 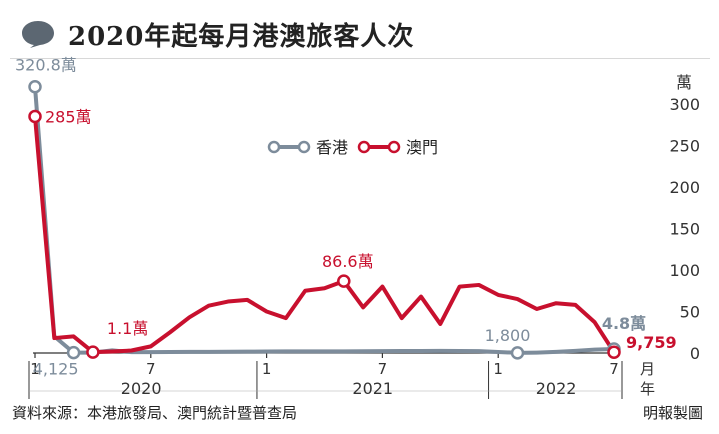 What do you see at coordinates (372, 388) in the screenshot?
I see `year-label: 2021` at bounding box center [372, 388].